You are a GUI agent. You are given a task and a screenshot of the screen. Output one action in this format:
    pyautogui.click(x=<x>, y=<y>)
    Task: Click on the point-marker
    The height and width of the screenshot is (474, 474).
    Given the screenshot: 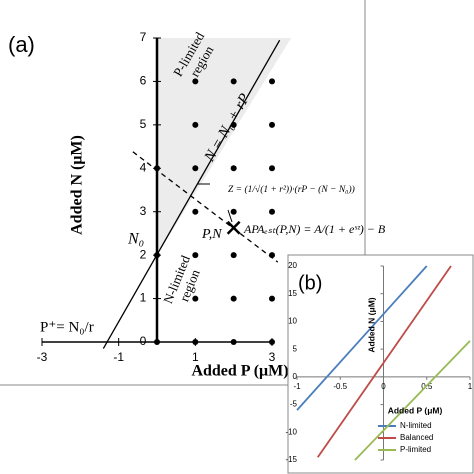 What is the action you would take?
    pyautogui.click(x=233, y=227)
    